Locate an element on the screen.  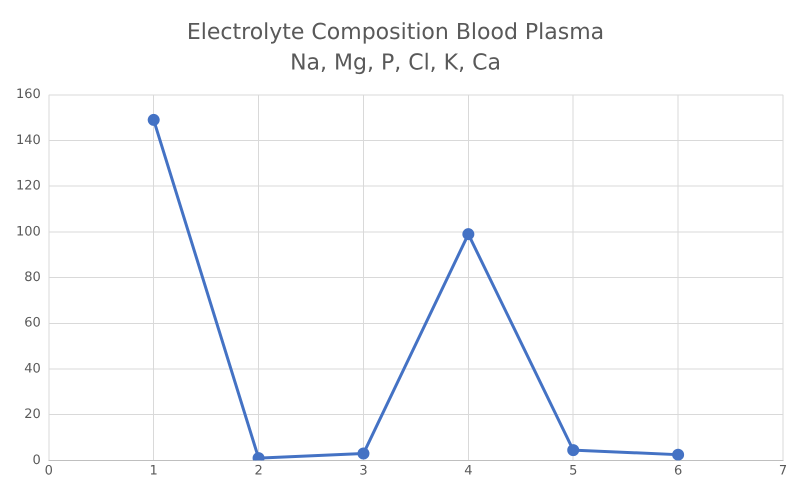
x-tick-label: 1 is located at coordinates (154, 471).